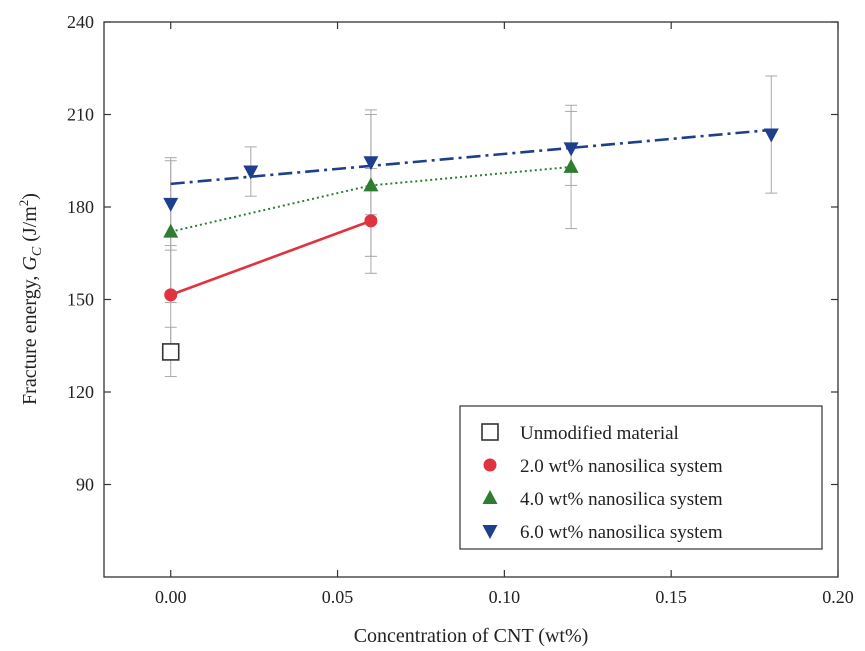 This screenshot has height=651, width=865. I want to click on y-tick-label: 180, so click(80, 207).